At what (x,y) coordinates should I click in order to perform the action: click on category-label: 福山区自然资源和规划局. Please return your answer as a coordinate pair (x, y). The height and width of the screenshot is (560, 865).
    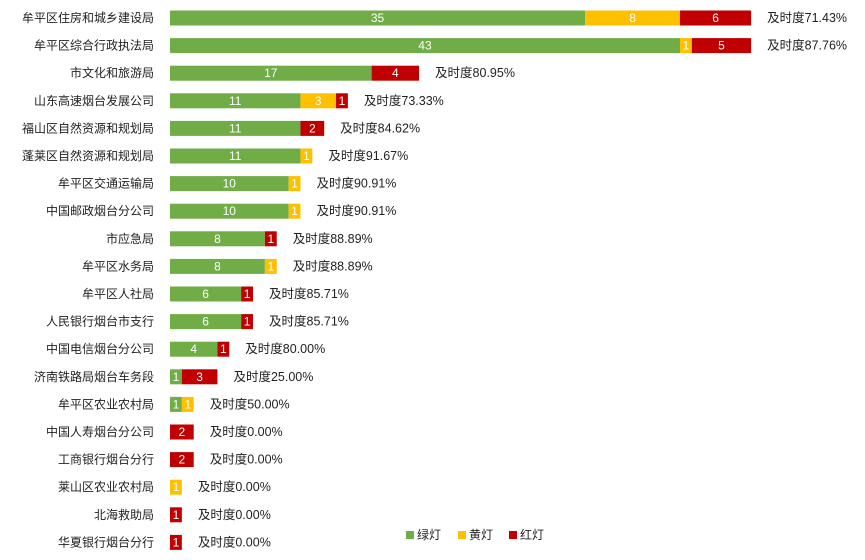
    Looking at the image, I should click on (88, 127).